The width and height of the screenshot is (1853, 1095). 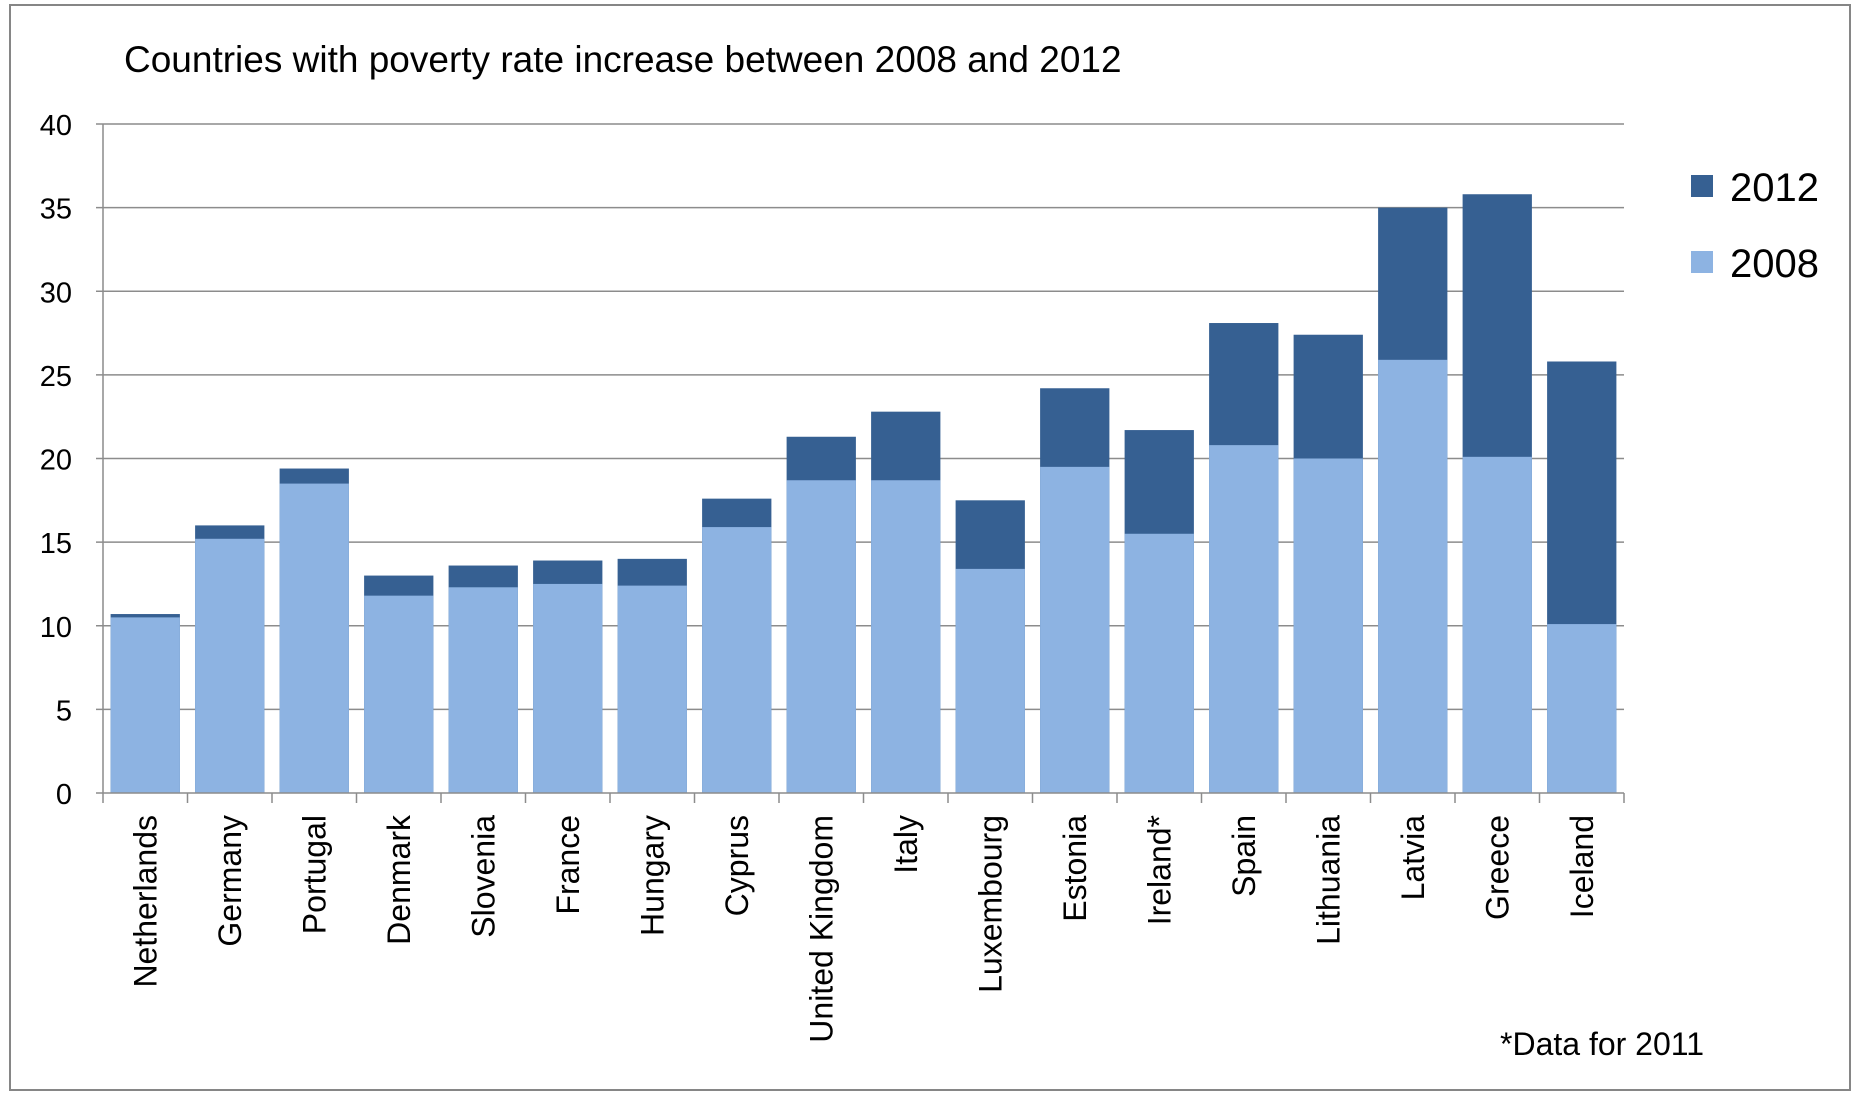 I want to click on x-tick-label: Hungary, so click(x=652, y=875).